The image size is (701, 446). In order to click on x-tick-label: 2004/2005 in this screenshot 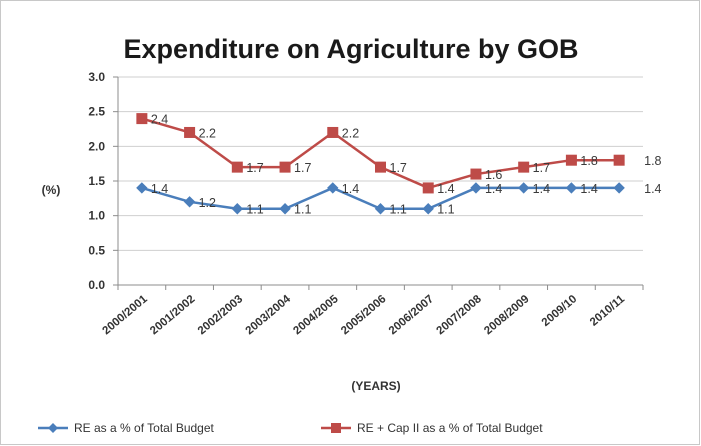, I will do `click(316, 315)`.